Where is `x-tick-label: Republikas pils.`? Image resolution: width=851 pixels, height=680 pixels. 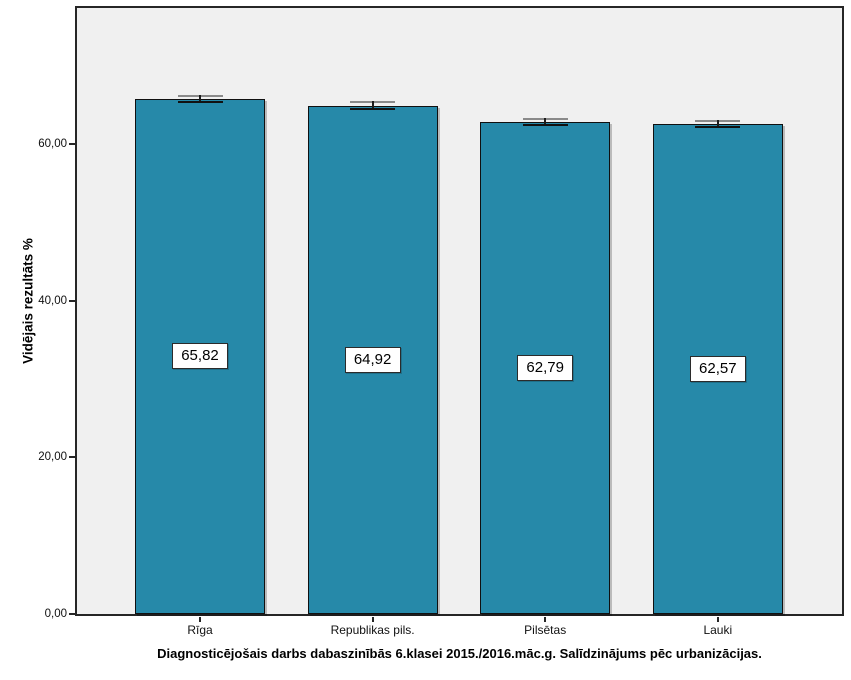
x-tick-label: Republikas pils. is located at coordinates (372, 630).